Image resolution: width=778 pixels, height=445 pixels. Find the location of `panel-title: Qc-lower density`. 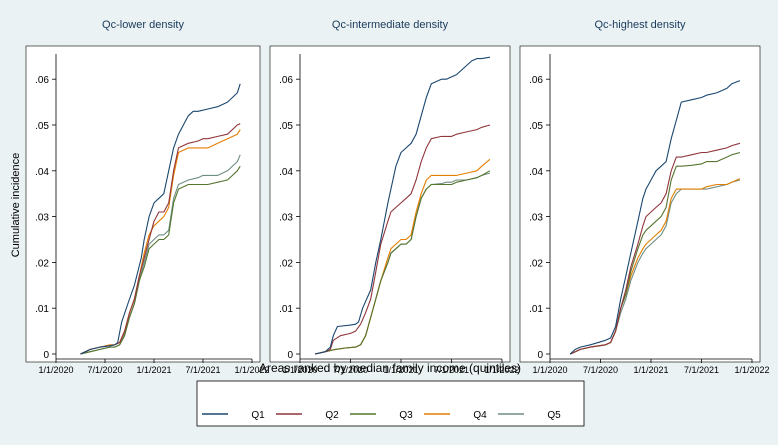

panel-title: Qc-lower density is located at coordinates (143, 25).